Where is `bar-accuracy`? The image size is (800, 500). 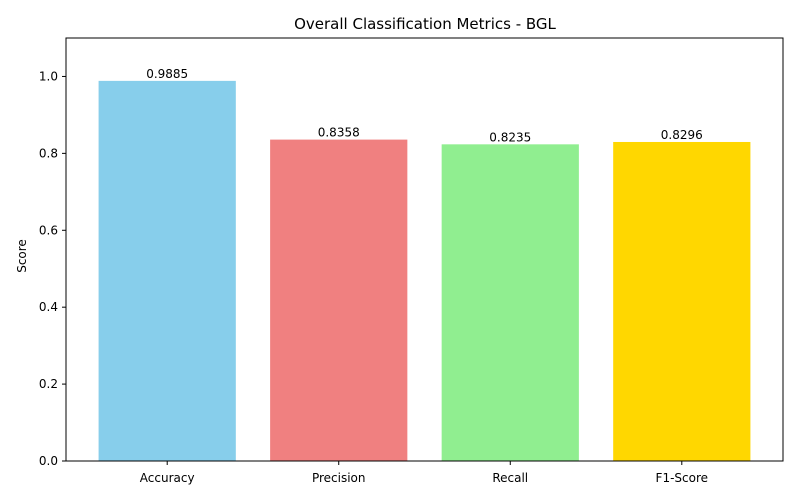
bar-accuracy is located at coordinates (167, 270).